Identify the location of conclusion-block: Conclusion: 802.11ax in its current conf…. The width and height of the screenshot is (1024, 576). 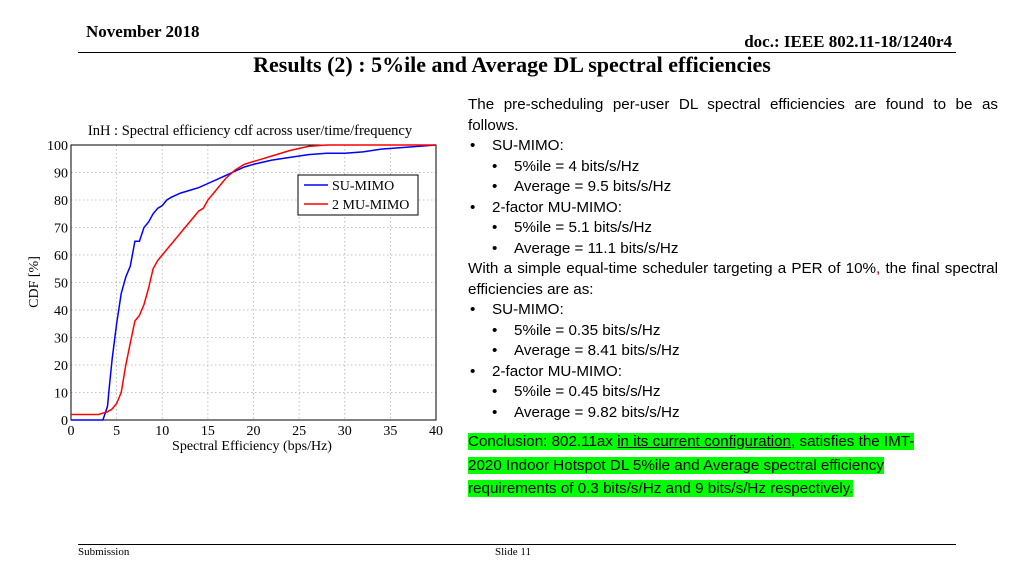
(691, 465).